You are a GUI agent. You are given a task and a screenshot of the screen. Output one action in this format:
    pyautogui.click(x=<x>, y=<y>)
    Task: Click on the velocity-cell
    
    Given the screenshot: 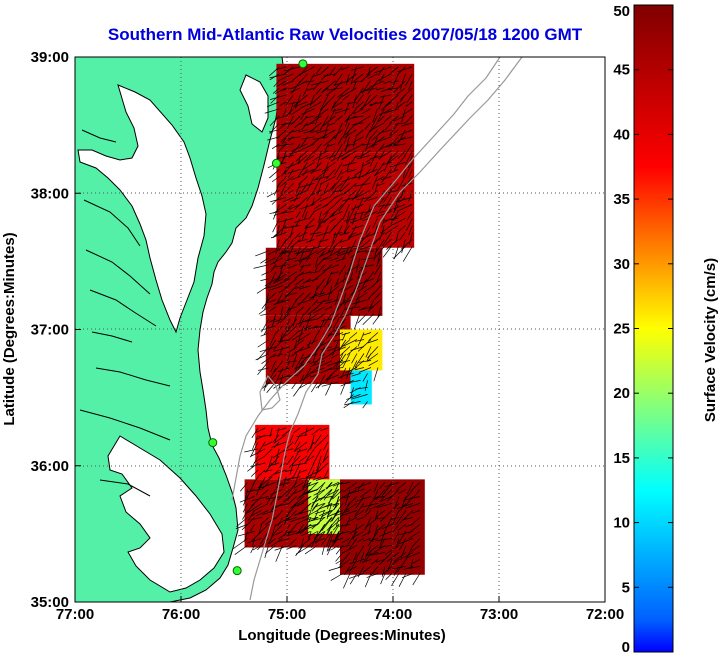 What is the action you would take?
    pyautogui.click(x=361, y=350)
    